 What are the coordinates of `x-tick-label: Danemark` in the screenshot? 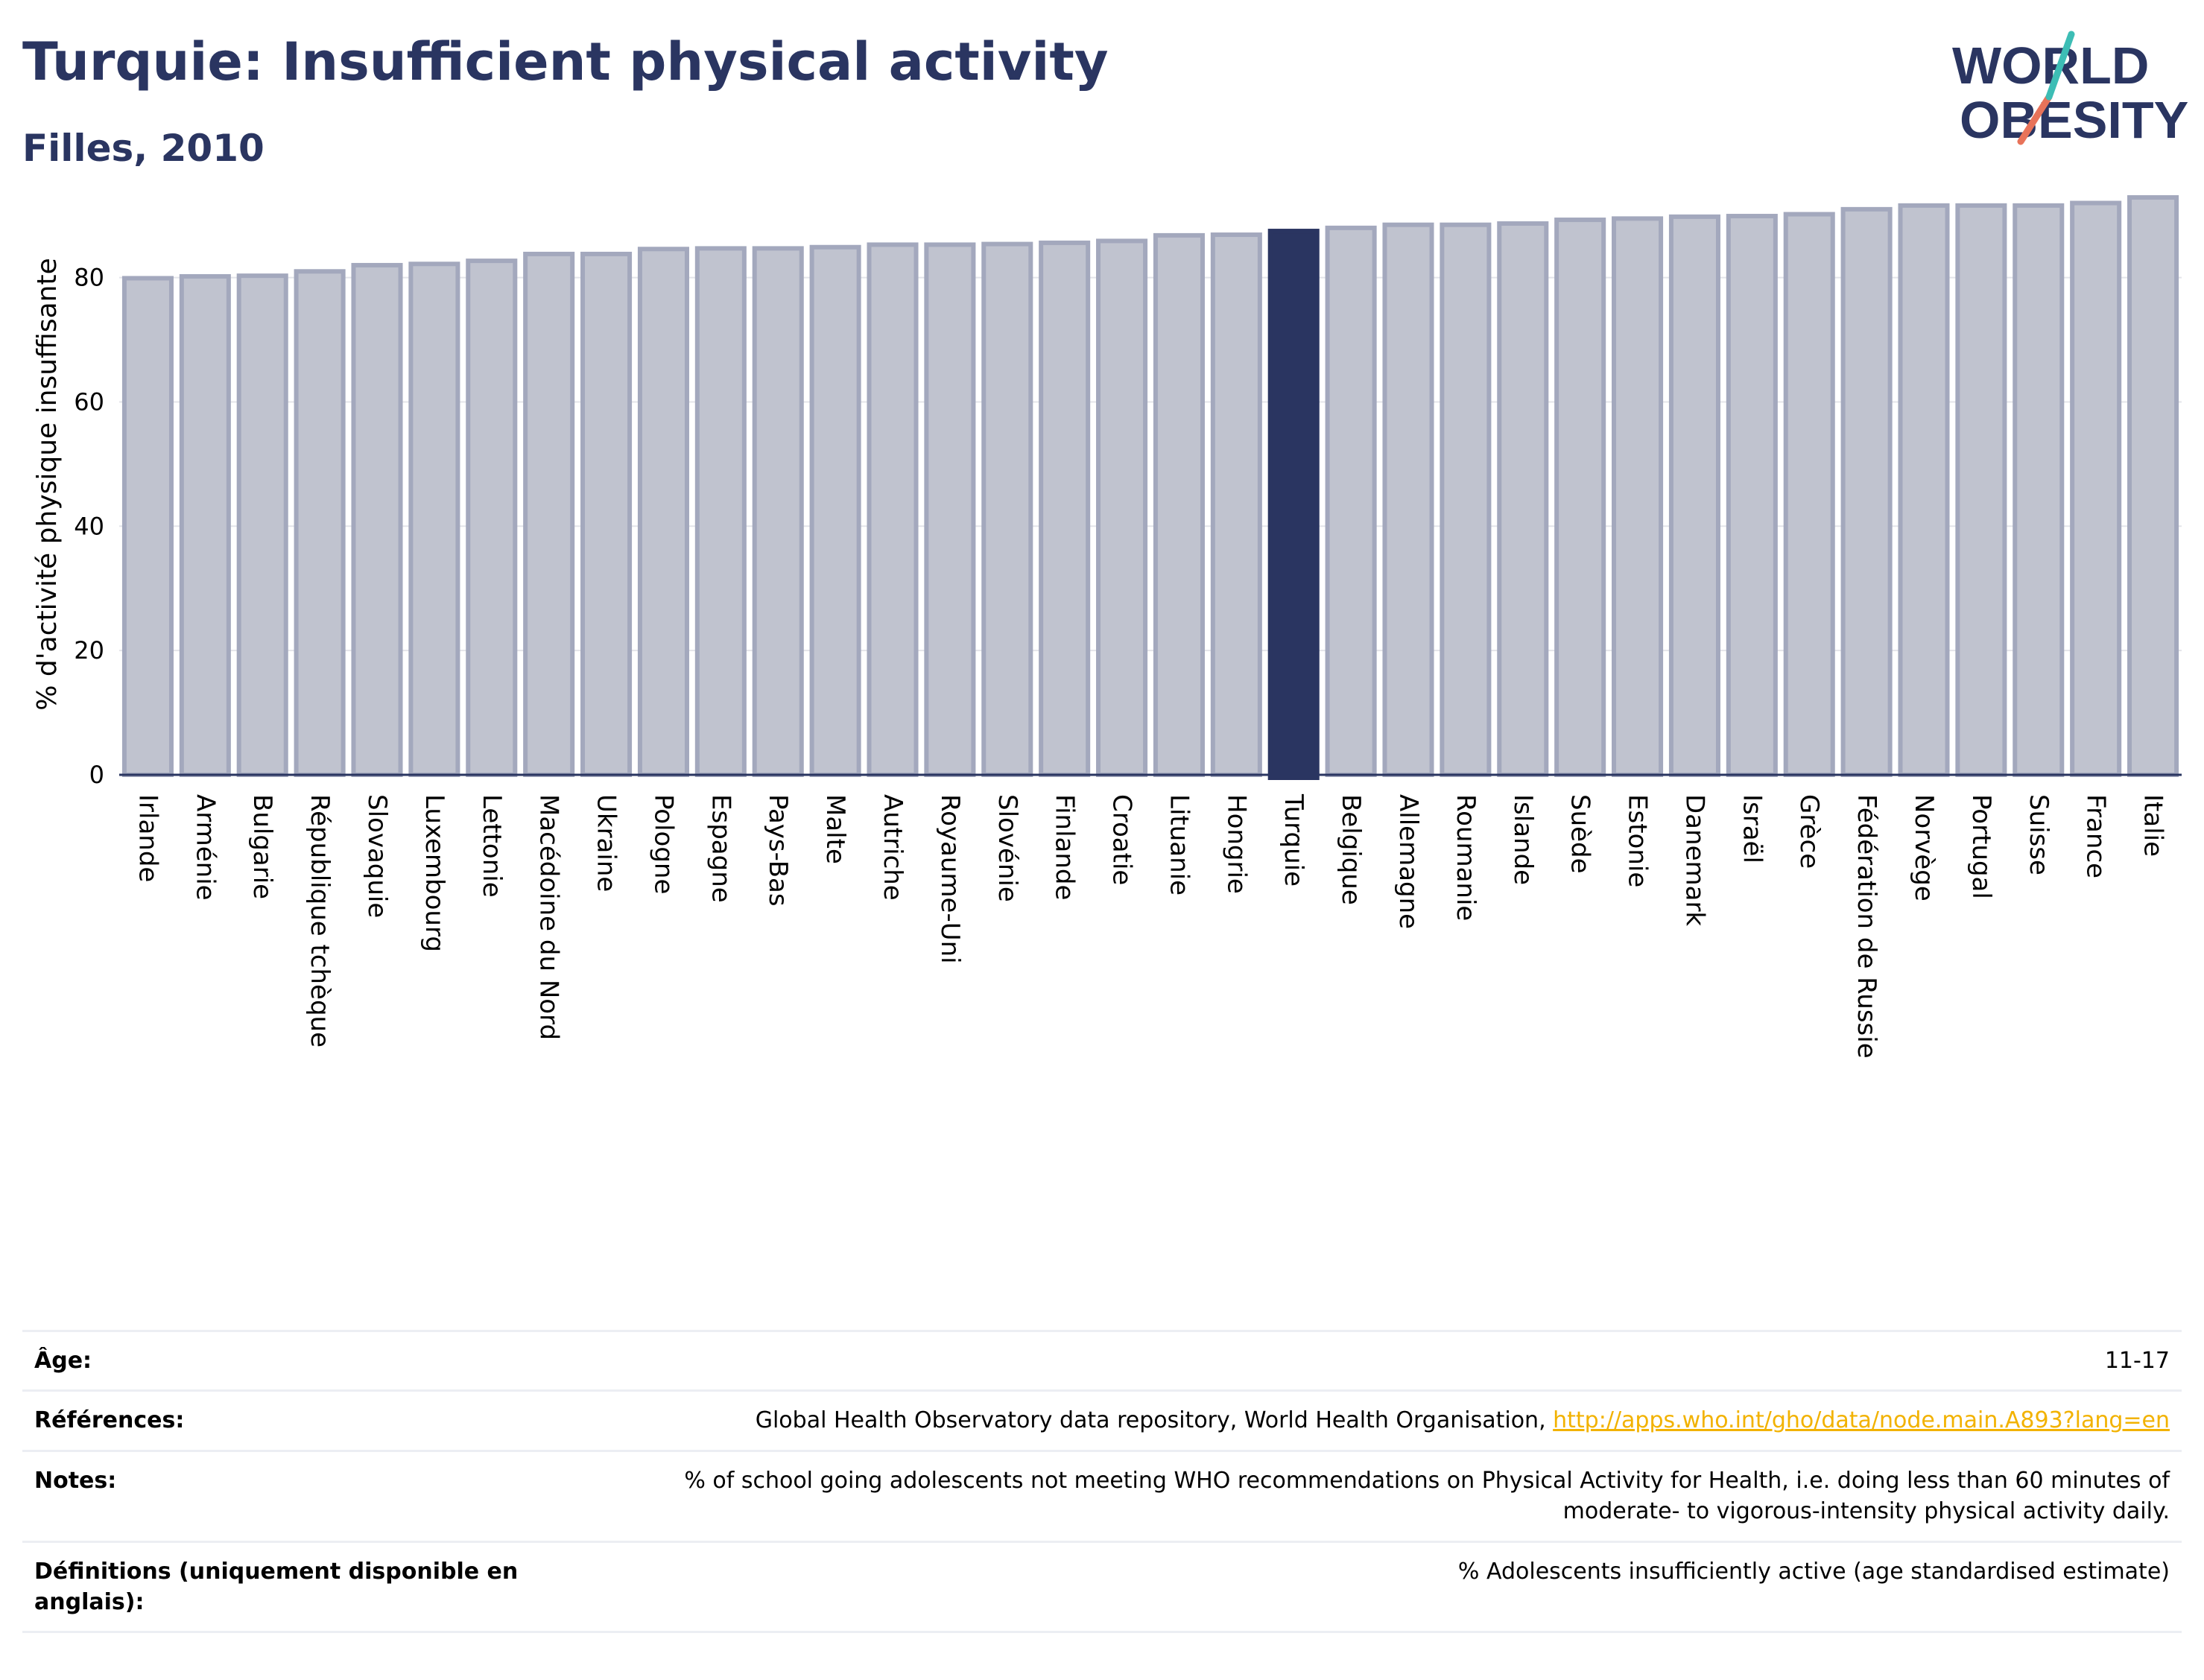 It's located at (1694, 860).